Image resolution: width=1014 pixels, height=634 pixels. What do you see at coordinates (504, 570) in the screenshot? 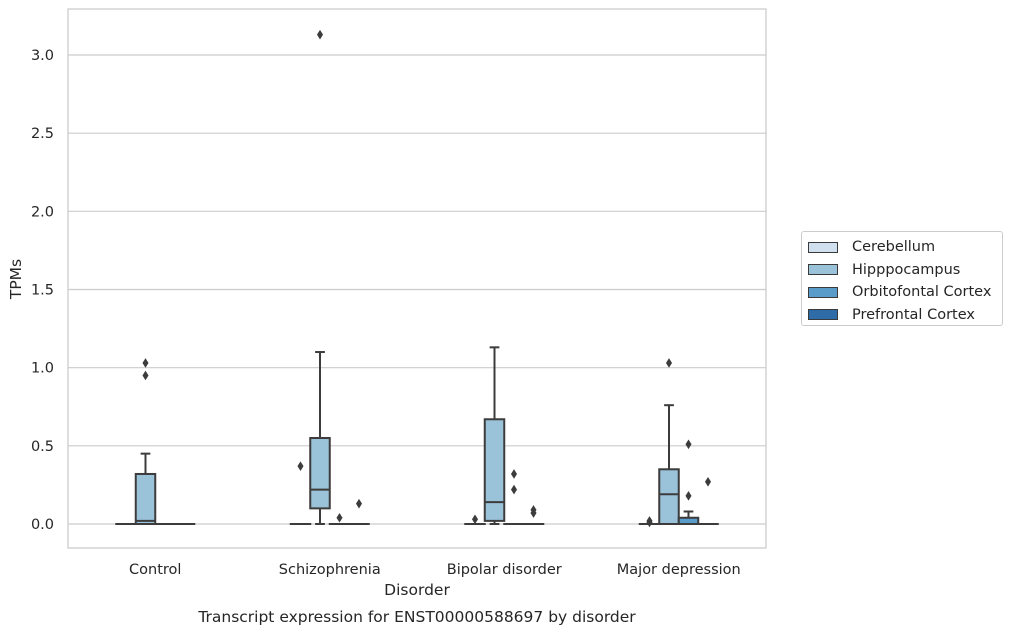
I see `x-tick-label: Bipolar disorder` at bounding box center [504, 570].